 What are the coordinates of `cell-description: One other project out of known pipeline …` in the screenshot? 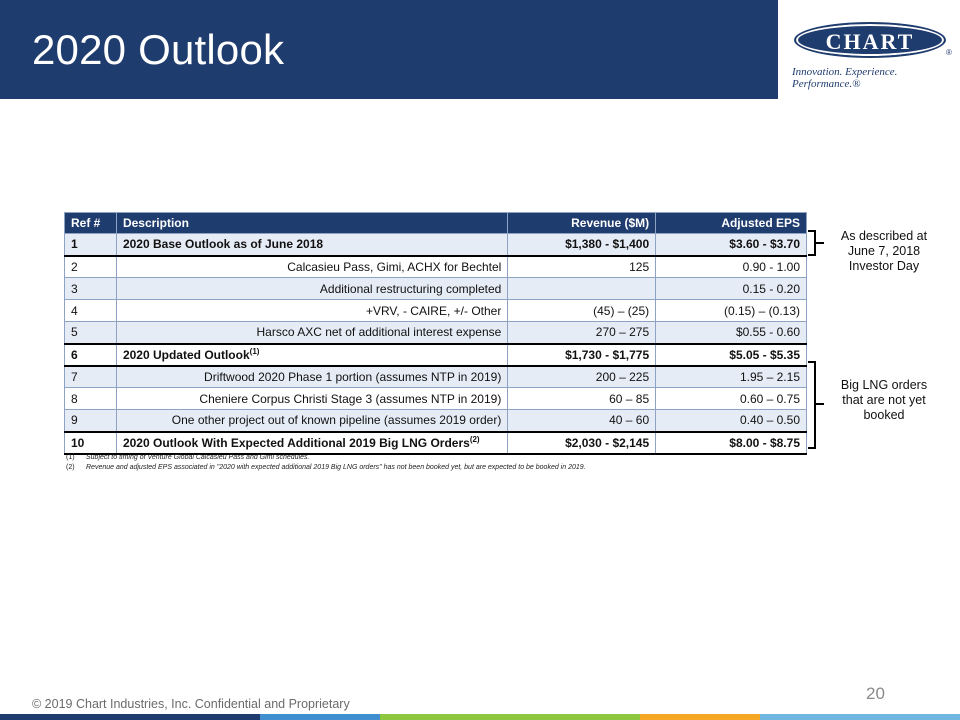 It's located at (312, 420).